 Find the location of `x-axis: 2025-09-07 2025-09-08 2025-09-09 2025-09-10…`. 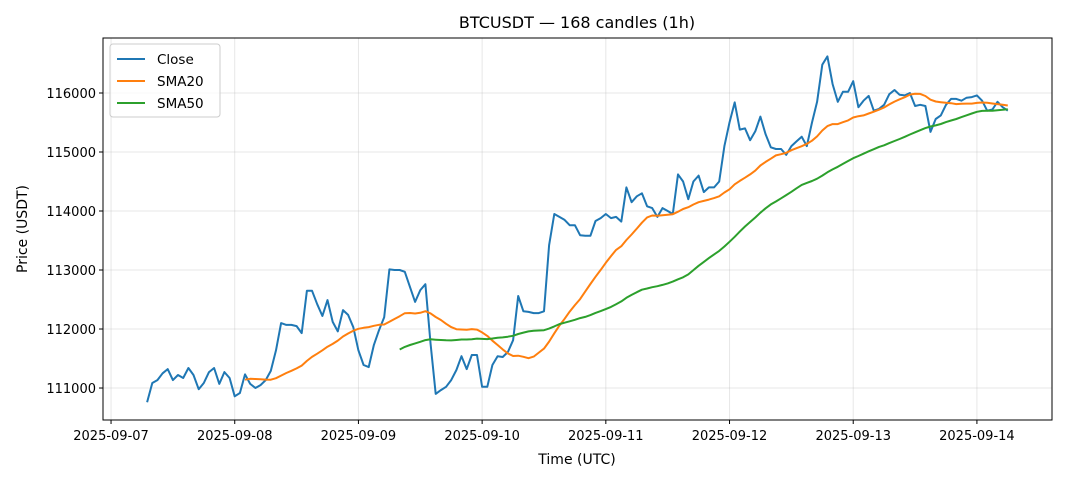

x-axis: 2025-09-07 2025-09-08 2025-09-09 2025-09-10… is located at coordinates (544, 432).